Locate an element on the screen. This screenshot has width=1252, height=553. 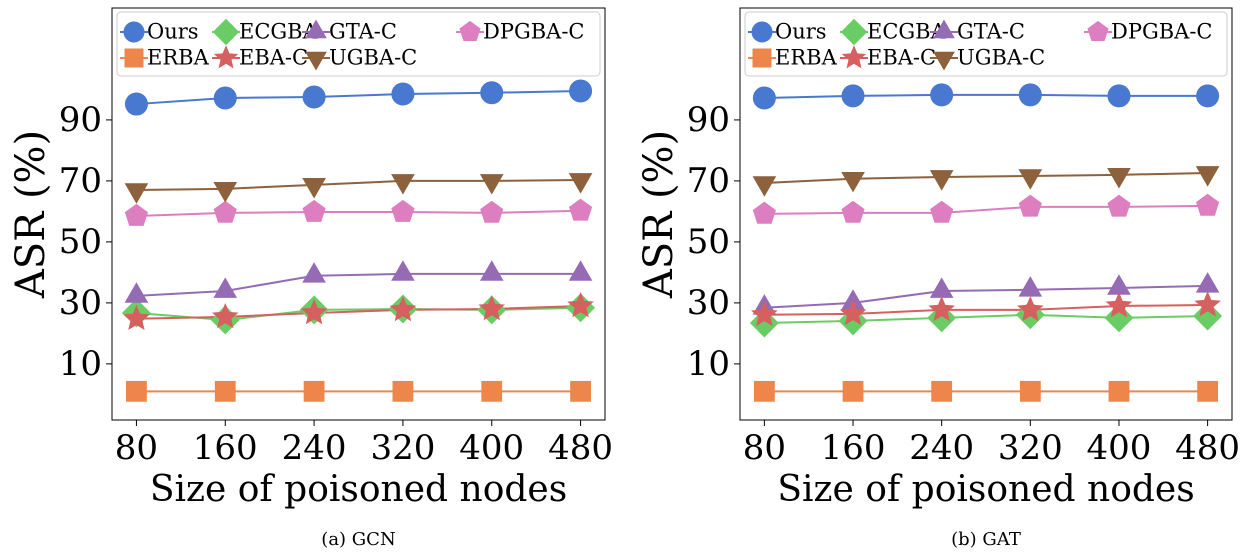
x-axis-label: Size of poisoned nodes is located at coordinates (358, 489).